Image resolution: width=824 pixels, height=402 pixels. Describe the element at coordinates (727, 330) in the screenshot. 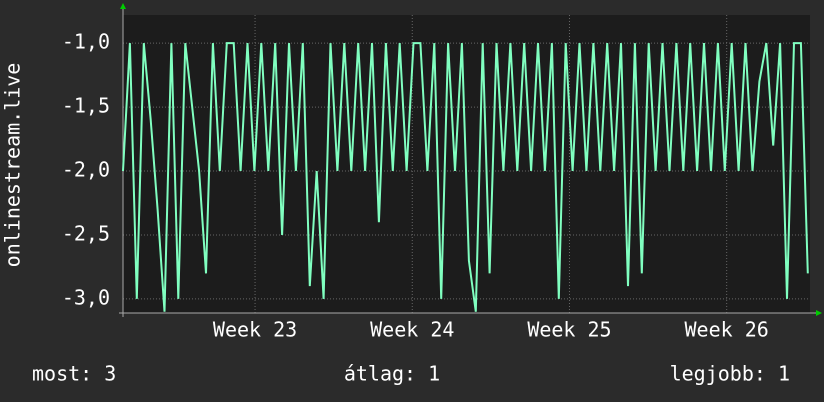

I see `x-tick-label: Week 26` at that location.